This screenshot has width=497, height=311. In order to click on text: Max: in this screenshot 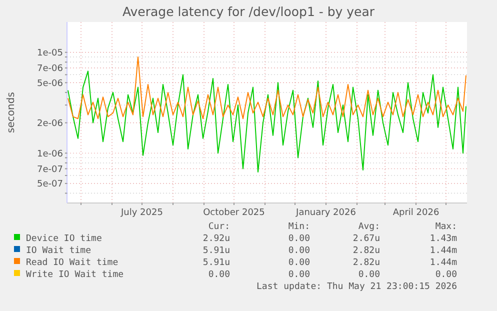, I will do `click(446, 227)`.